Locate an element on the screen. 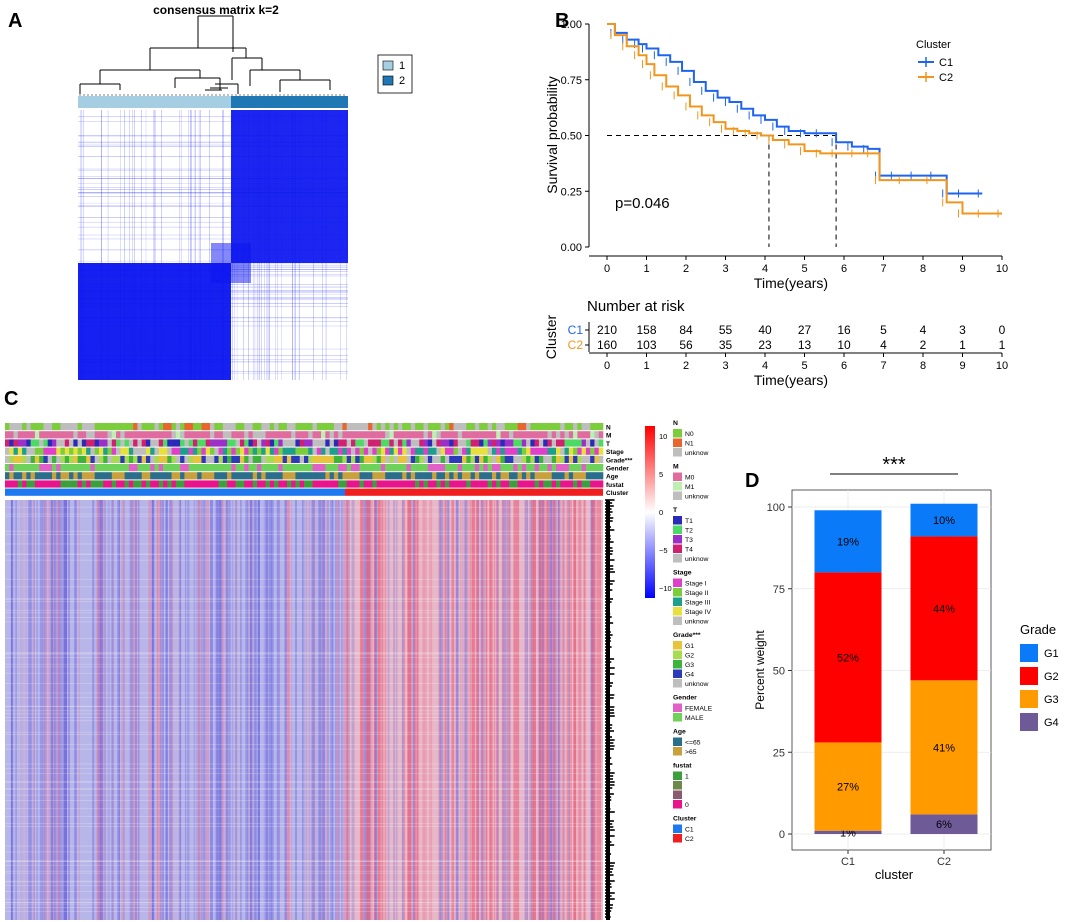  annotation-row-label: M is located at coordinates (608, 436).